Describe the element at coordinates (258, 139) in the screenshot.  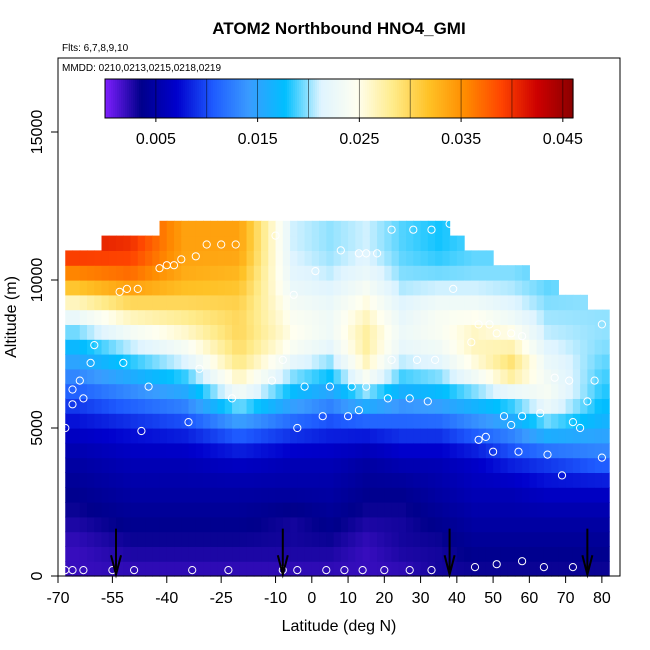
I see `colorbar-tick-label: 0.015` at that location.